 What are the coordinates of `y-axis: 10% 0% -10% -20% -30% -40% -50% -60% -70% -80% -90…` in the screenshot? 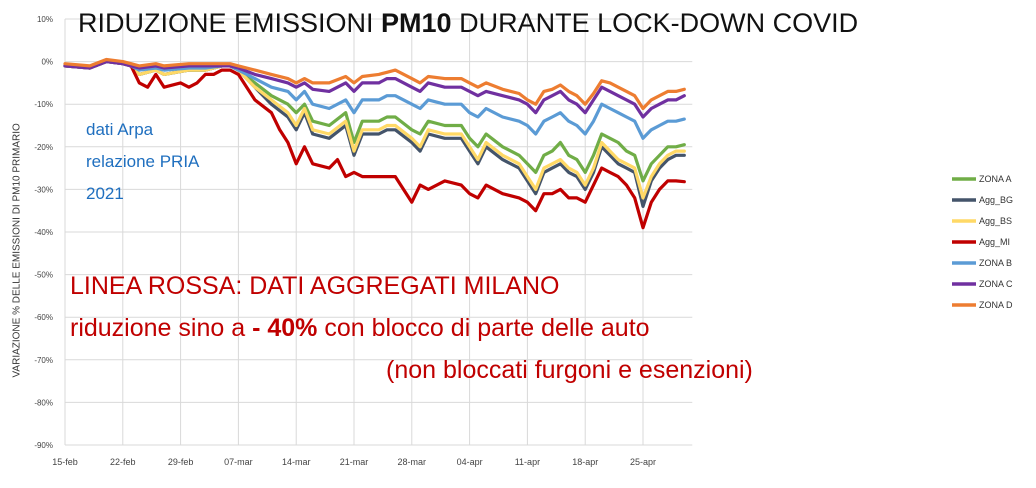 It's located at (43, 232).